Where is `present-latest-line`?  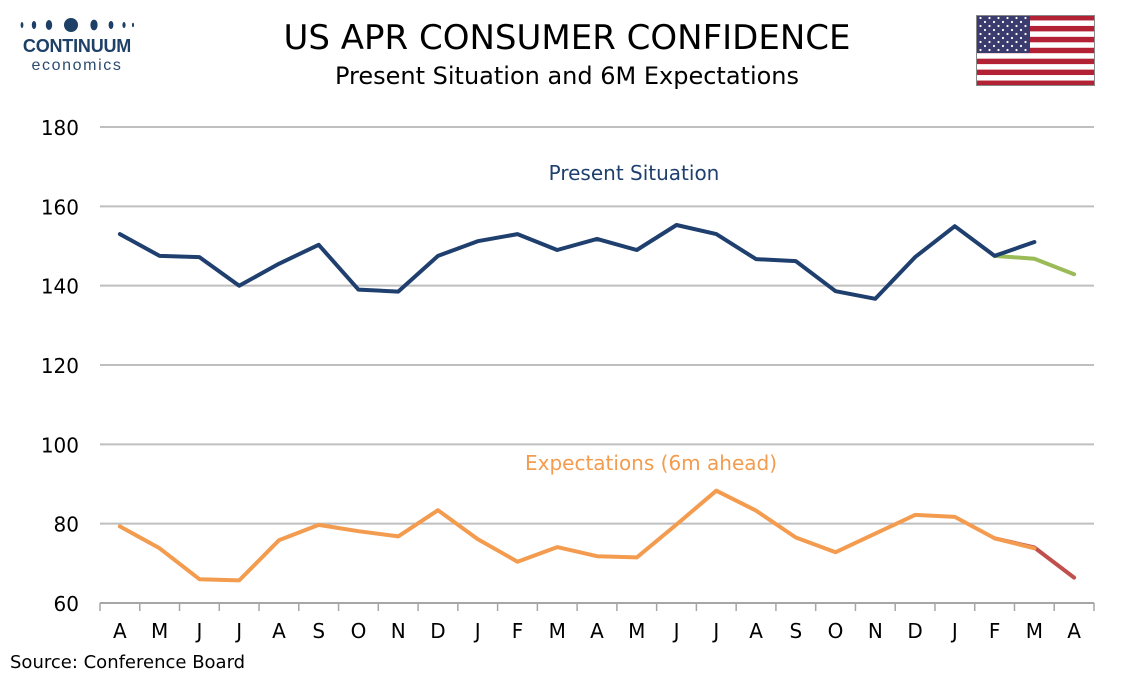 present-latest-line is located at coordinates (1034, 265).